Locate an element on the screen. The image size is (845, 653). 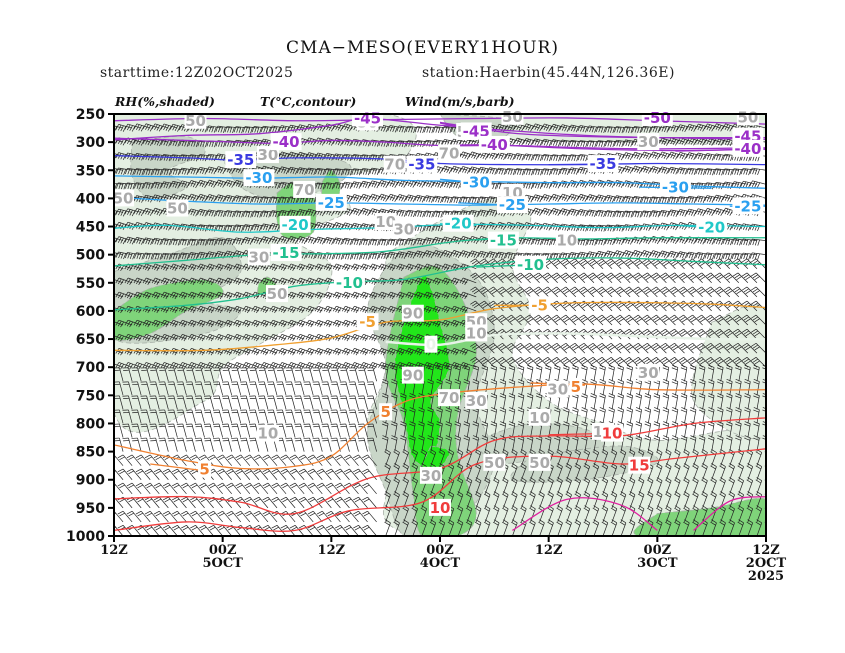
station-label: station:Haerbin(45.44N,126.36E) is located at coordinates (548, 73).